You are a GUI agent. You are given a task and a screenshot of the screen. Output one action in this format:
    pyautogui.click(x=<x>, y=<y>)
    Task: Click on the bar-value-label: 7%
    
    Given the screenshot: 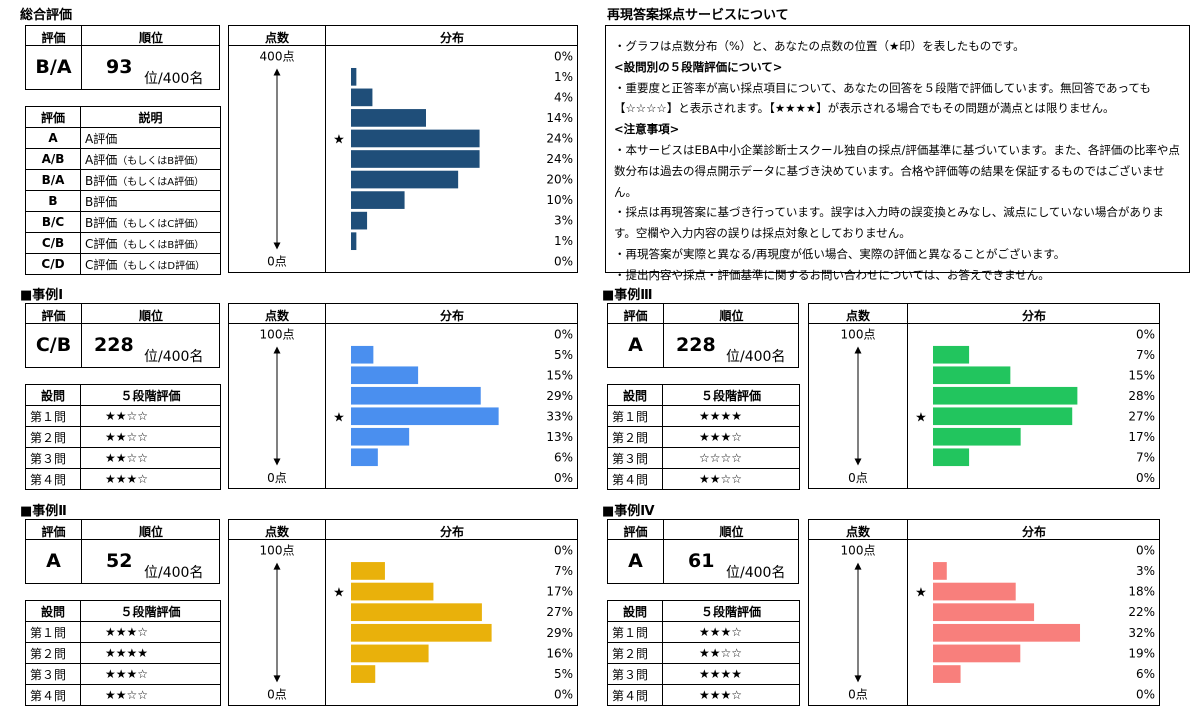 What is the action you would take?
    pyautogui.click(x=1145, y=355)
    